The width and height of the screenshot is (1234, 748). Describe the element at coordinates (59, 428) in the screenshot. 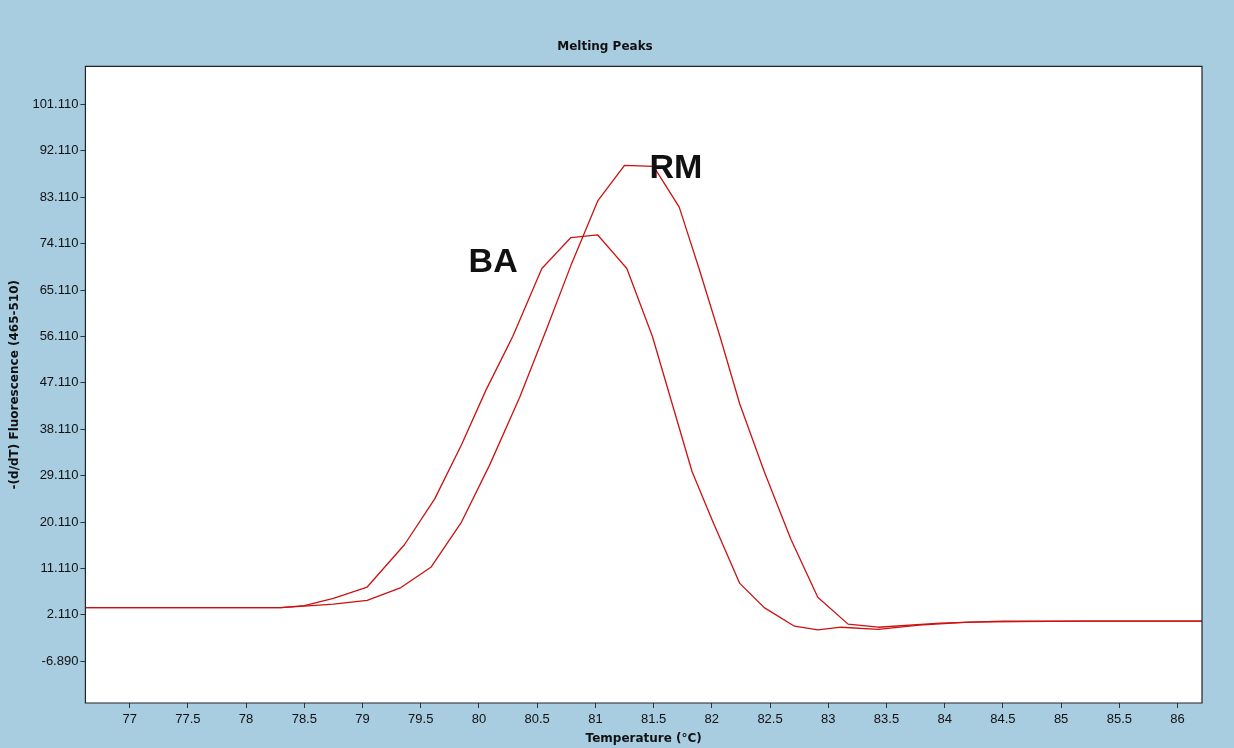

I see `y-tick-label: 38.110` at that location.